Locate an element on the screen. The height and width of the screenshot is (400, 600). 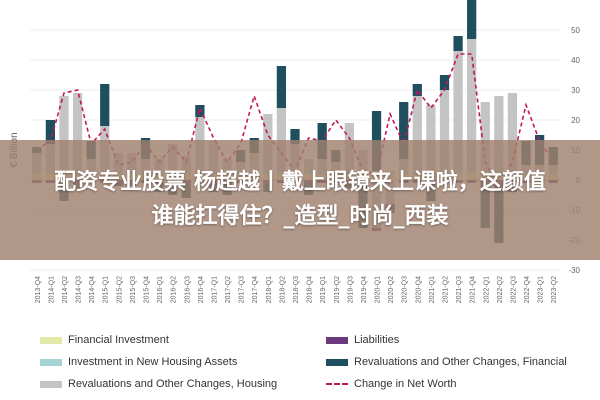
legend-label: Liabilities is located at coordinates (377, 340).